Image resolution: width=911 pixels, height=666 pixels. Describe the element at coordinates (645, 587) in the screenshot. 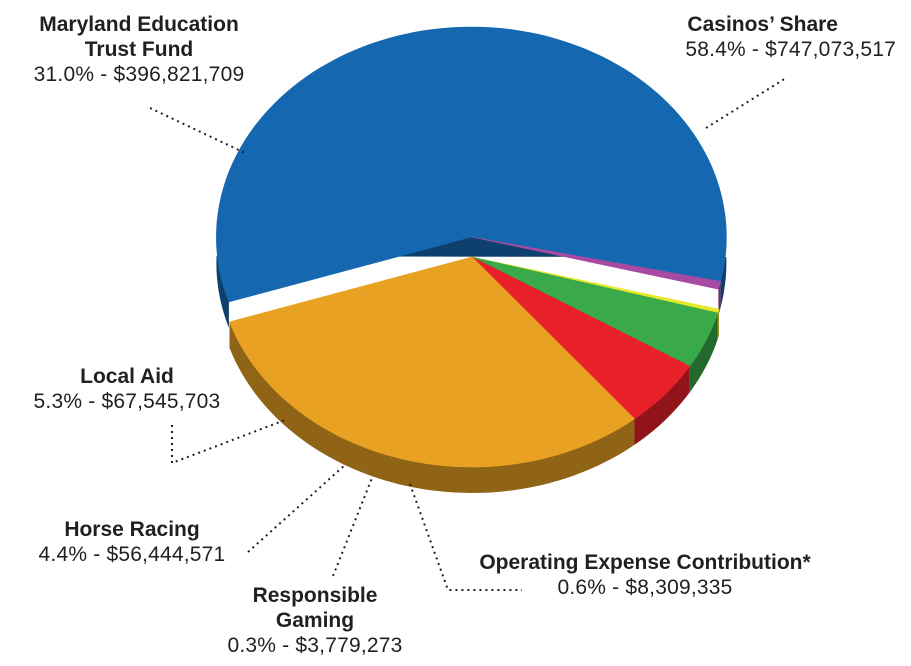

I see `label-operating-expense-value: 0.6% - $8,309,335` at that location.